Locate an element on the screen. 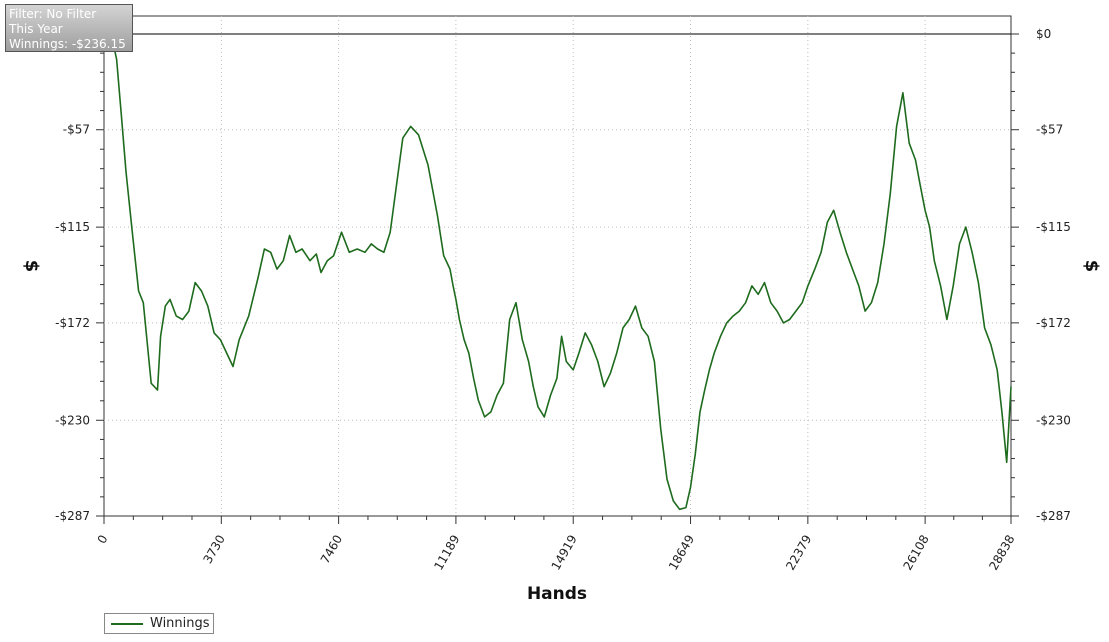 This screenshot has width=1109, height=642. legend-swatch-winnings is located at coordinates (127, 624).